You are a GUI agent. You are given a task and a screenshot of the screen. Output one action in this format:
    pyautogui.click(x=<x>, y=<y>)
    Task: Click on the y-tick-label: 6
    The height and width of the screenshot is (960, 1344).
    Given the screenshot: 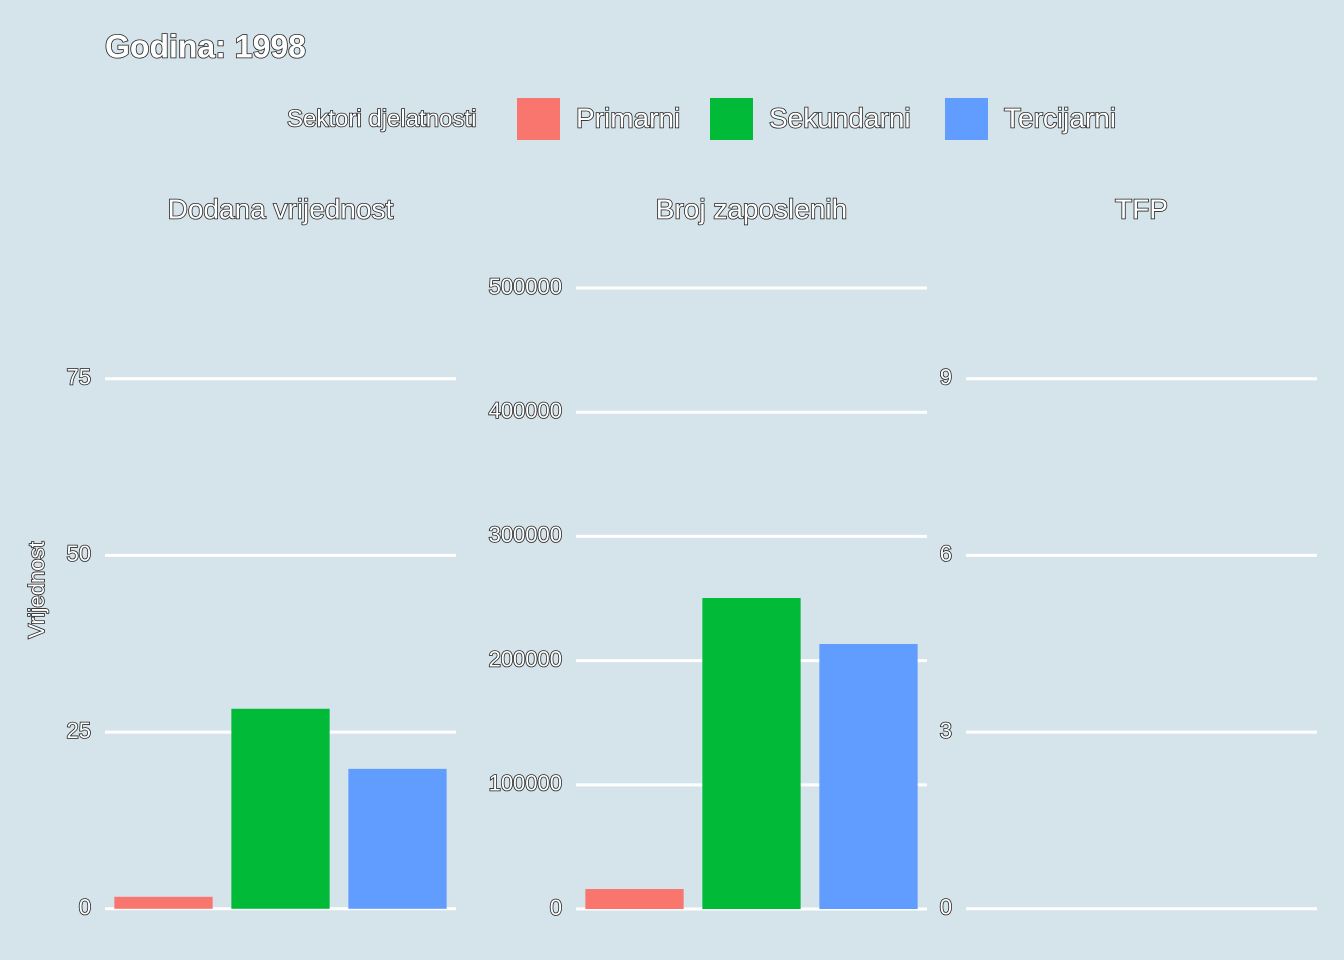 What is the action you would take?
    pyautogui.click(x=946, y=553)
    